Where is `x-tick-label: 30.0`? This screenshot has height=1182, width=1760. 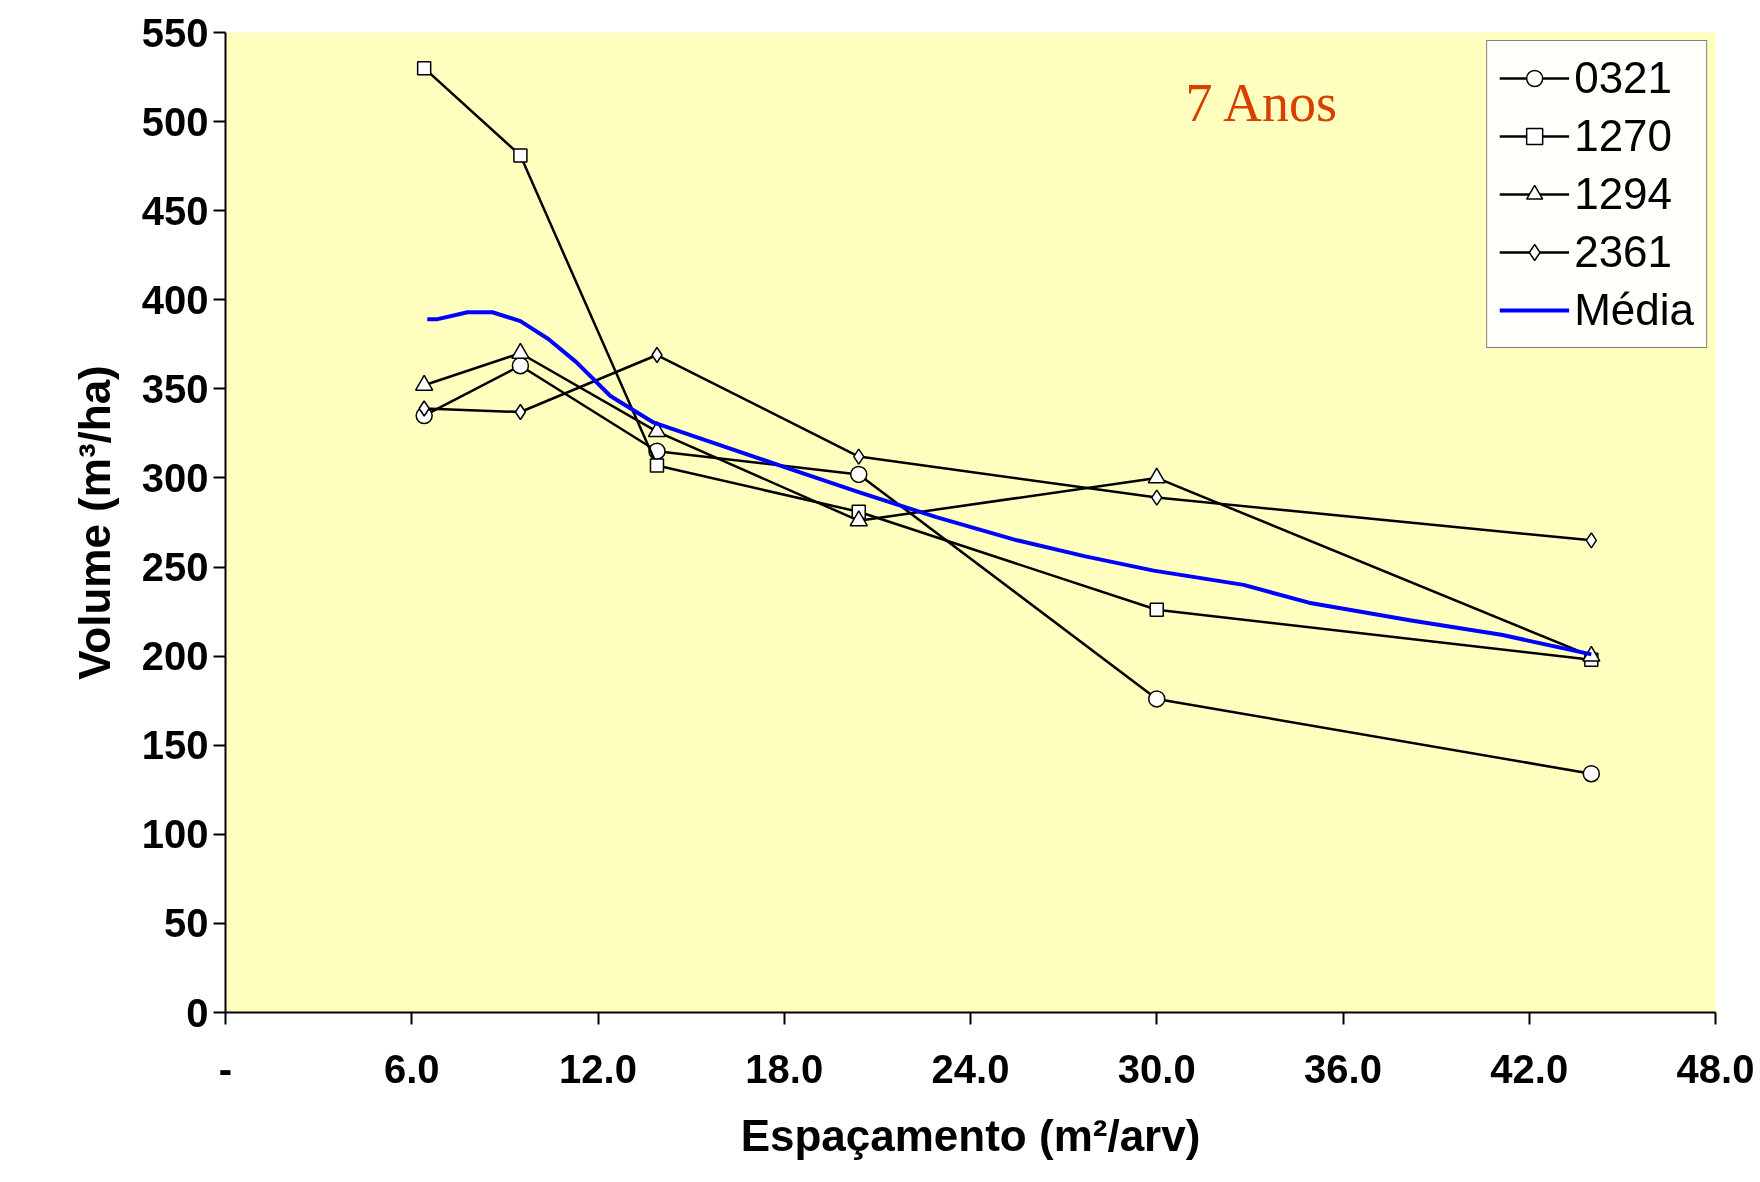 x-tick-label: 30.0 is located at coordinates (1156, 1068).